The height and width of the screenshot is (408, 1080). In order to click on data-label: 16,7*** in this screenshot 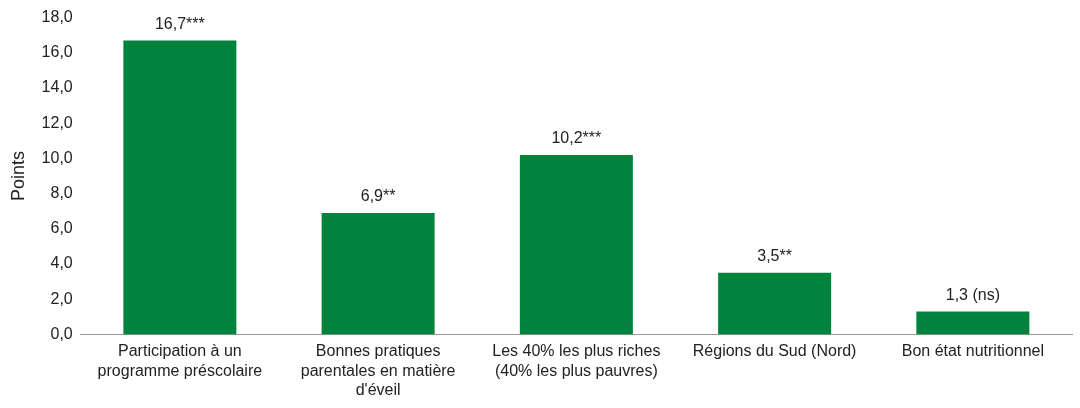, I will do `click(179, 23)`.